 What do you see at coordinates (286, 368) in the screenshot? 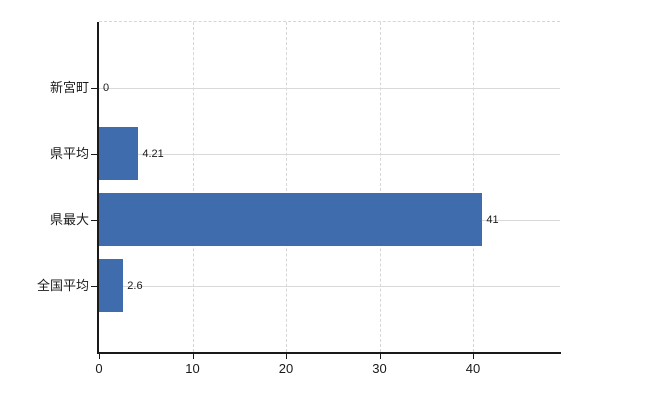
I see `x-axis-tick-label: 20` at bounding box center [286, 368].